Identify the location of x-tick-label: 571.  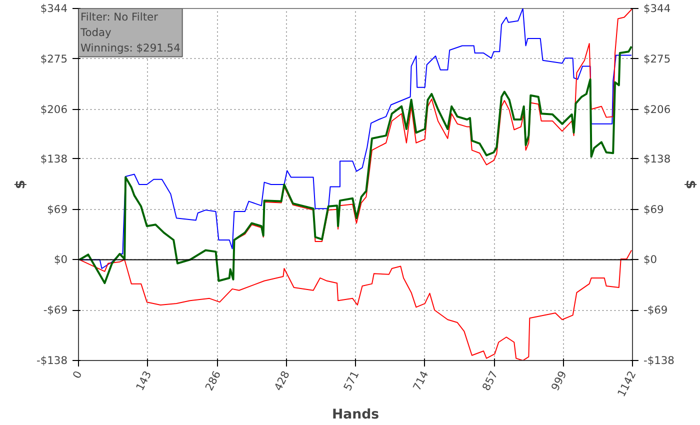
(351, 380).